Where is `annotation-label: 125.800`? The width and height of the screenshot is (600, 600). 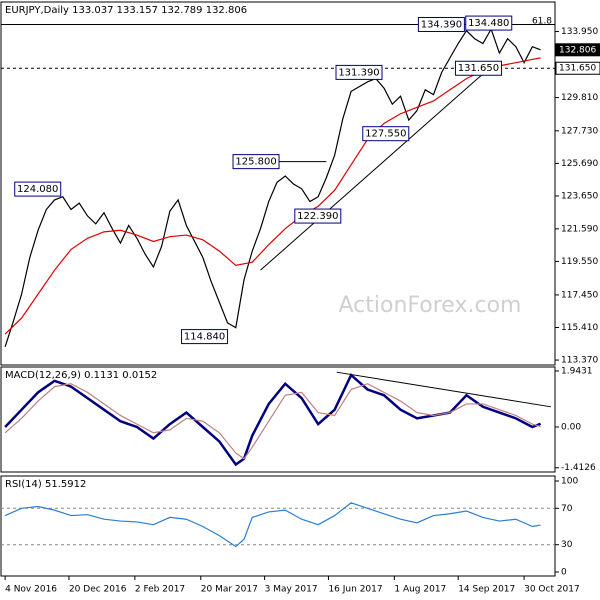 annotation-label: 125.800 is located at coordinates (255, 162).